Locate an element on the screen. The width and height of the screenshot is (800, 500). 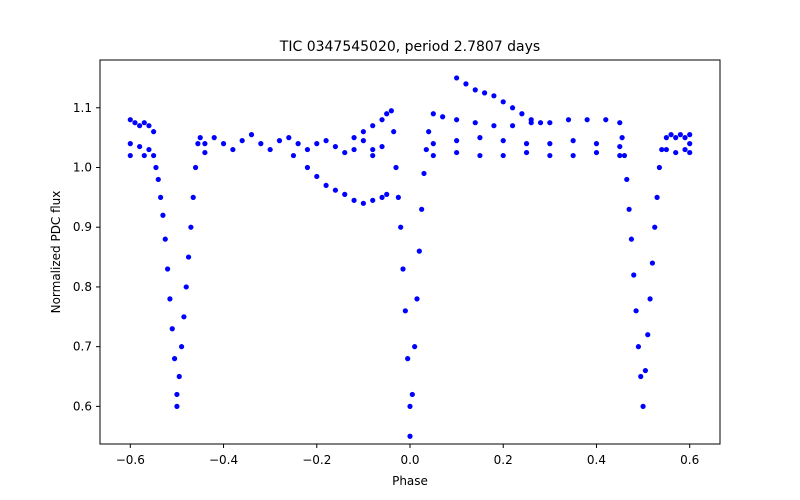
y-tick-label: 0.7 is located at coordinates (82, 347).